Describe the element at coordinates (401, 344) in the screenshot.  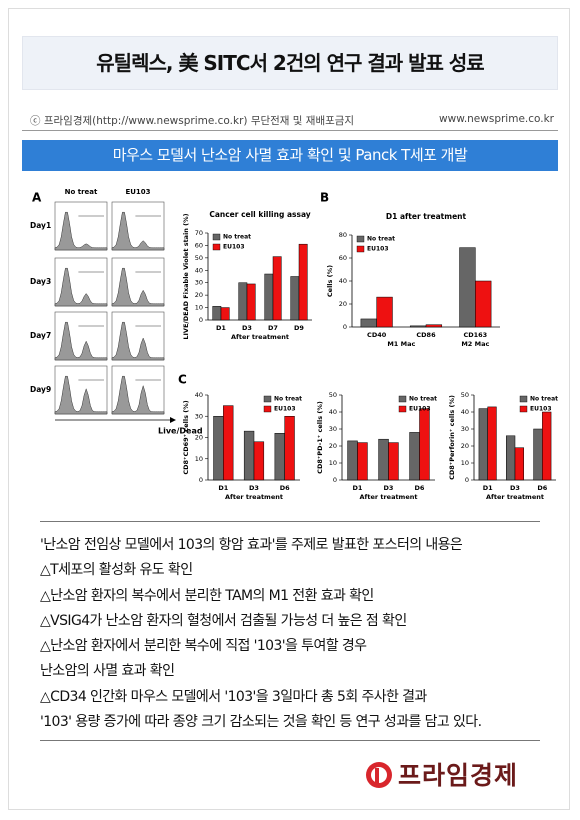
I see `group-label: M1 Mac` at that location.